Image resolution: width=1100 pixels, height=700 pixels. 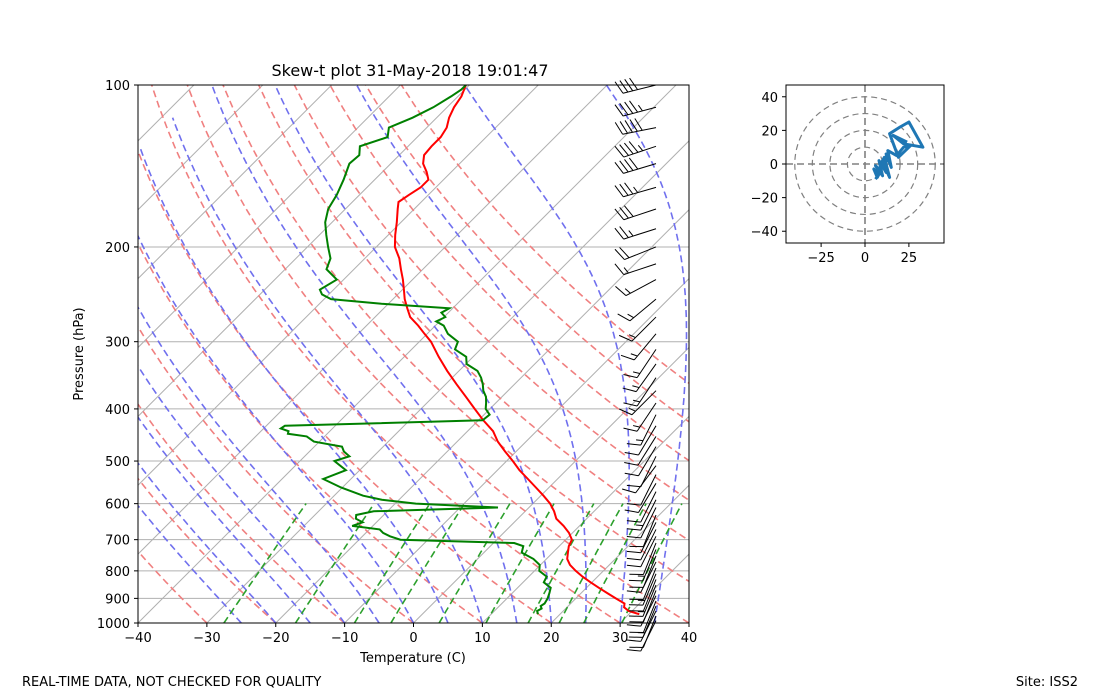 I want to click on x-tick-label: −40, so click(x=137, y=638).